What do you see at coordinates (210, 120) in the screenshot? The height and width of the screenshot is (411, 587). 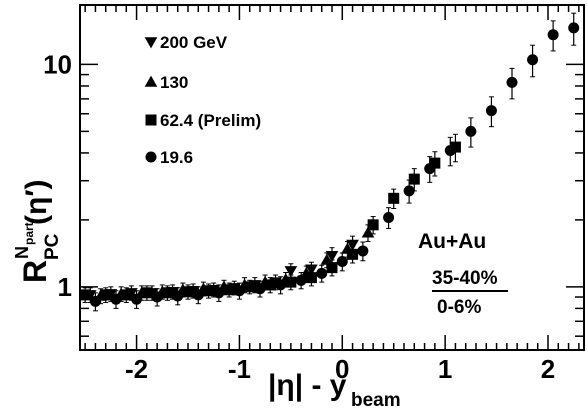 I see `legend-label: 62.4 (Prelim)` at bounding box center [210, 120].